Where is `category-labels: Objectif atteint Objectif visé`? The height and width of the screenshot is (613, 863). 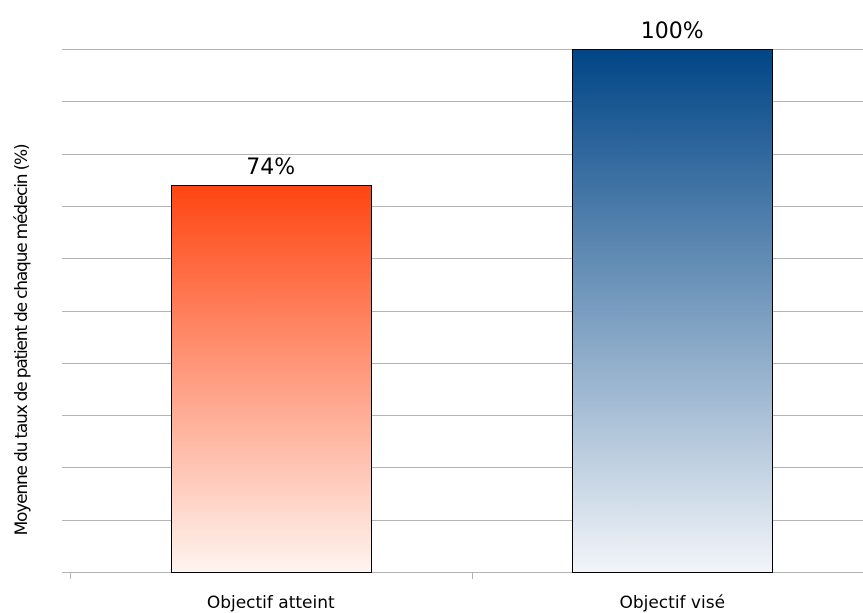
category-labels: Objectif atteint Objectif visé is located at coordinates (466, 603).